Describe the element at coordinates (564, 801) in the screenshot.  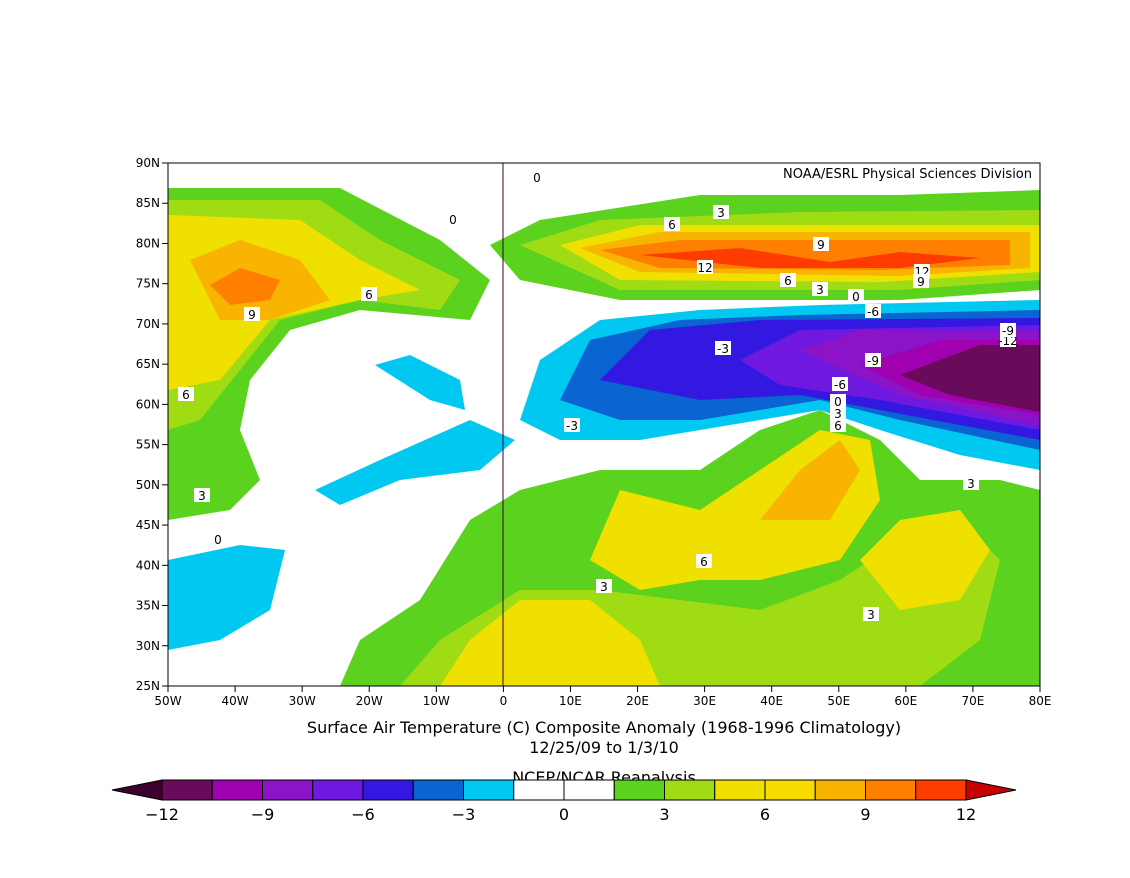
I see `colorbar: −12 −9 −6 −3 0 3 6 9 12` at that location.